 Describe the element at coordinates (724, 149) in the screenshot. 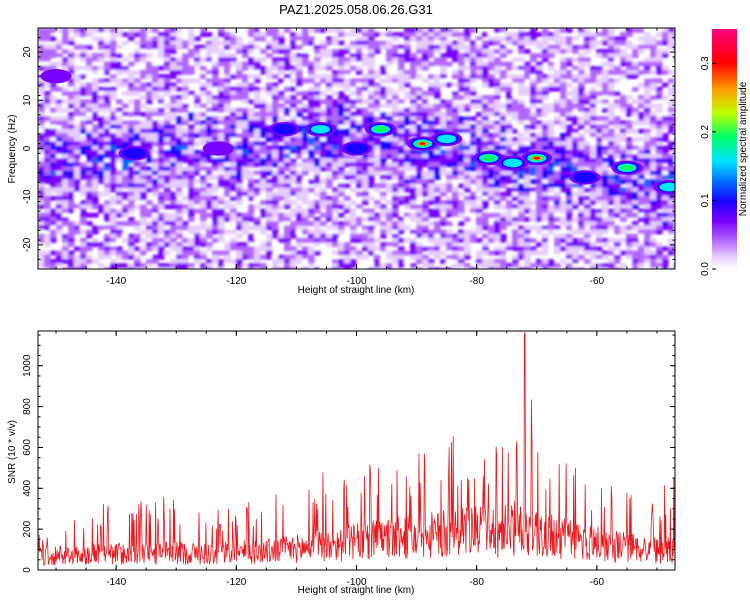

I see `colorbar-gradient` at that location.